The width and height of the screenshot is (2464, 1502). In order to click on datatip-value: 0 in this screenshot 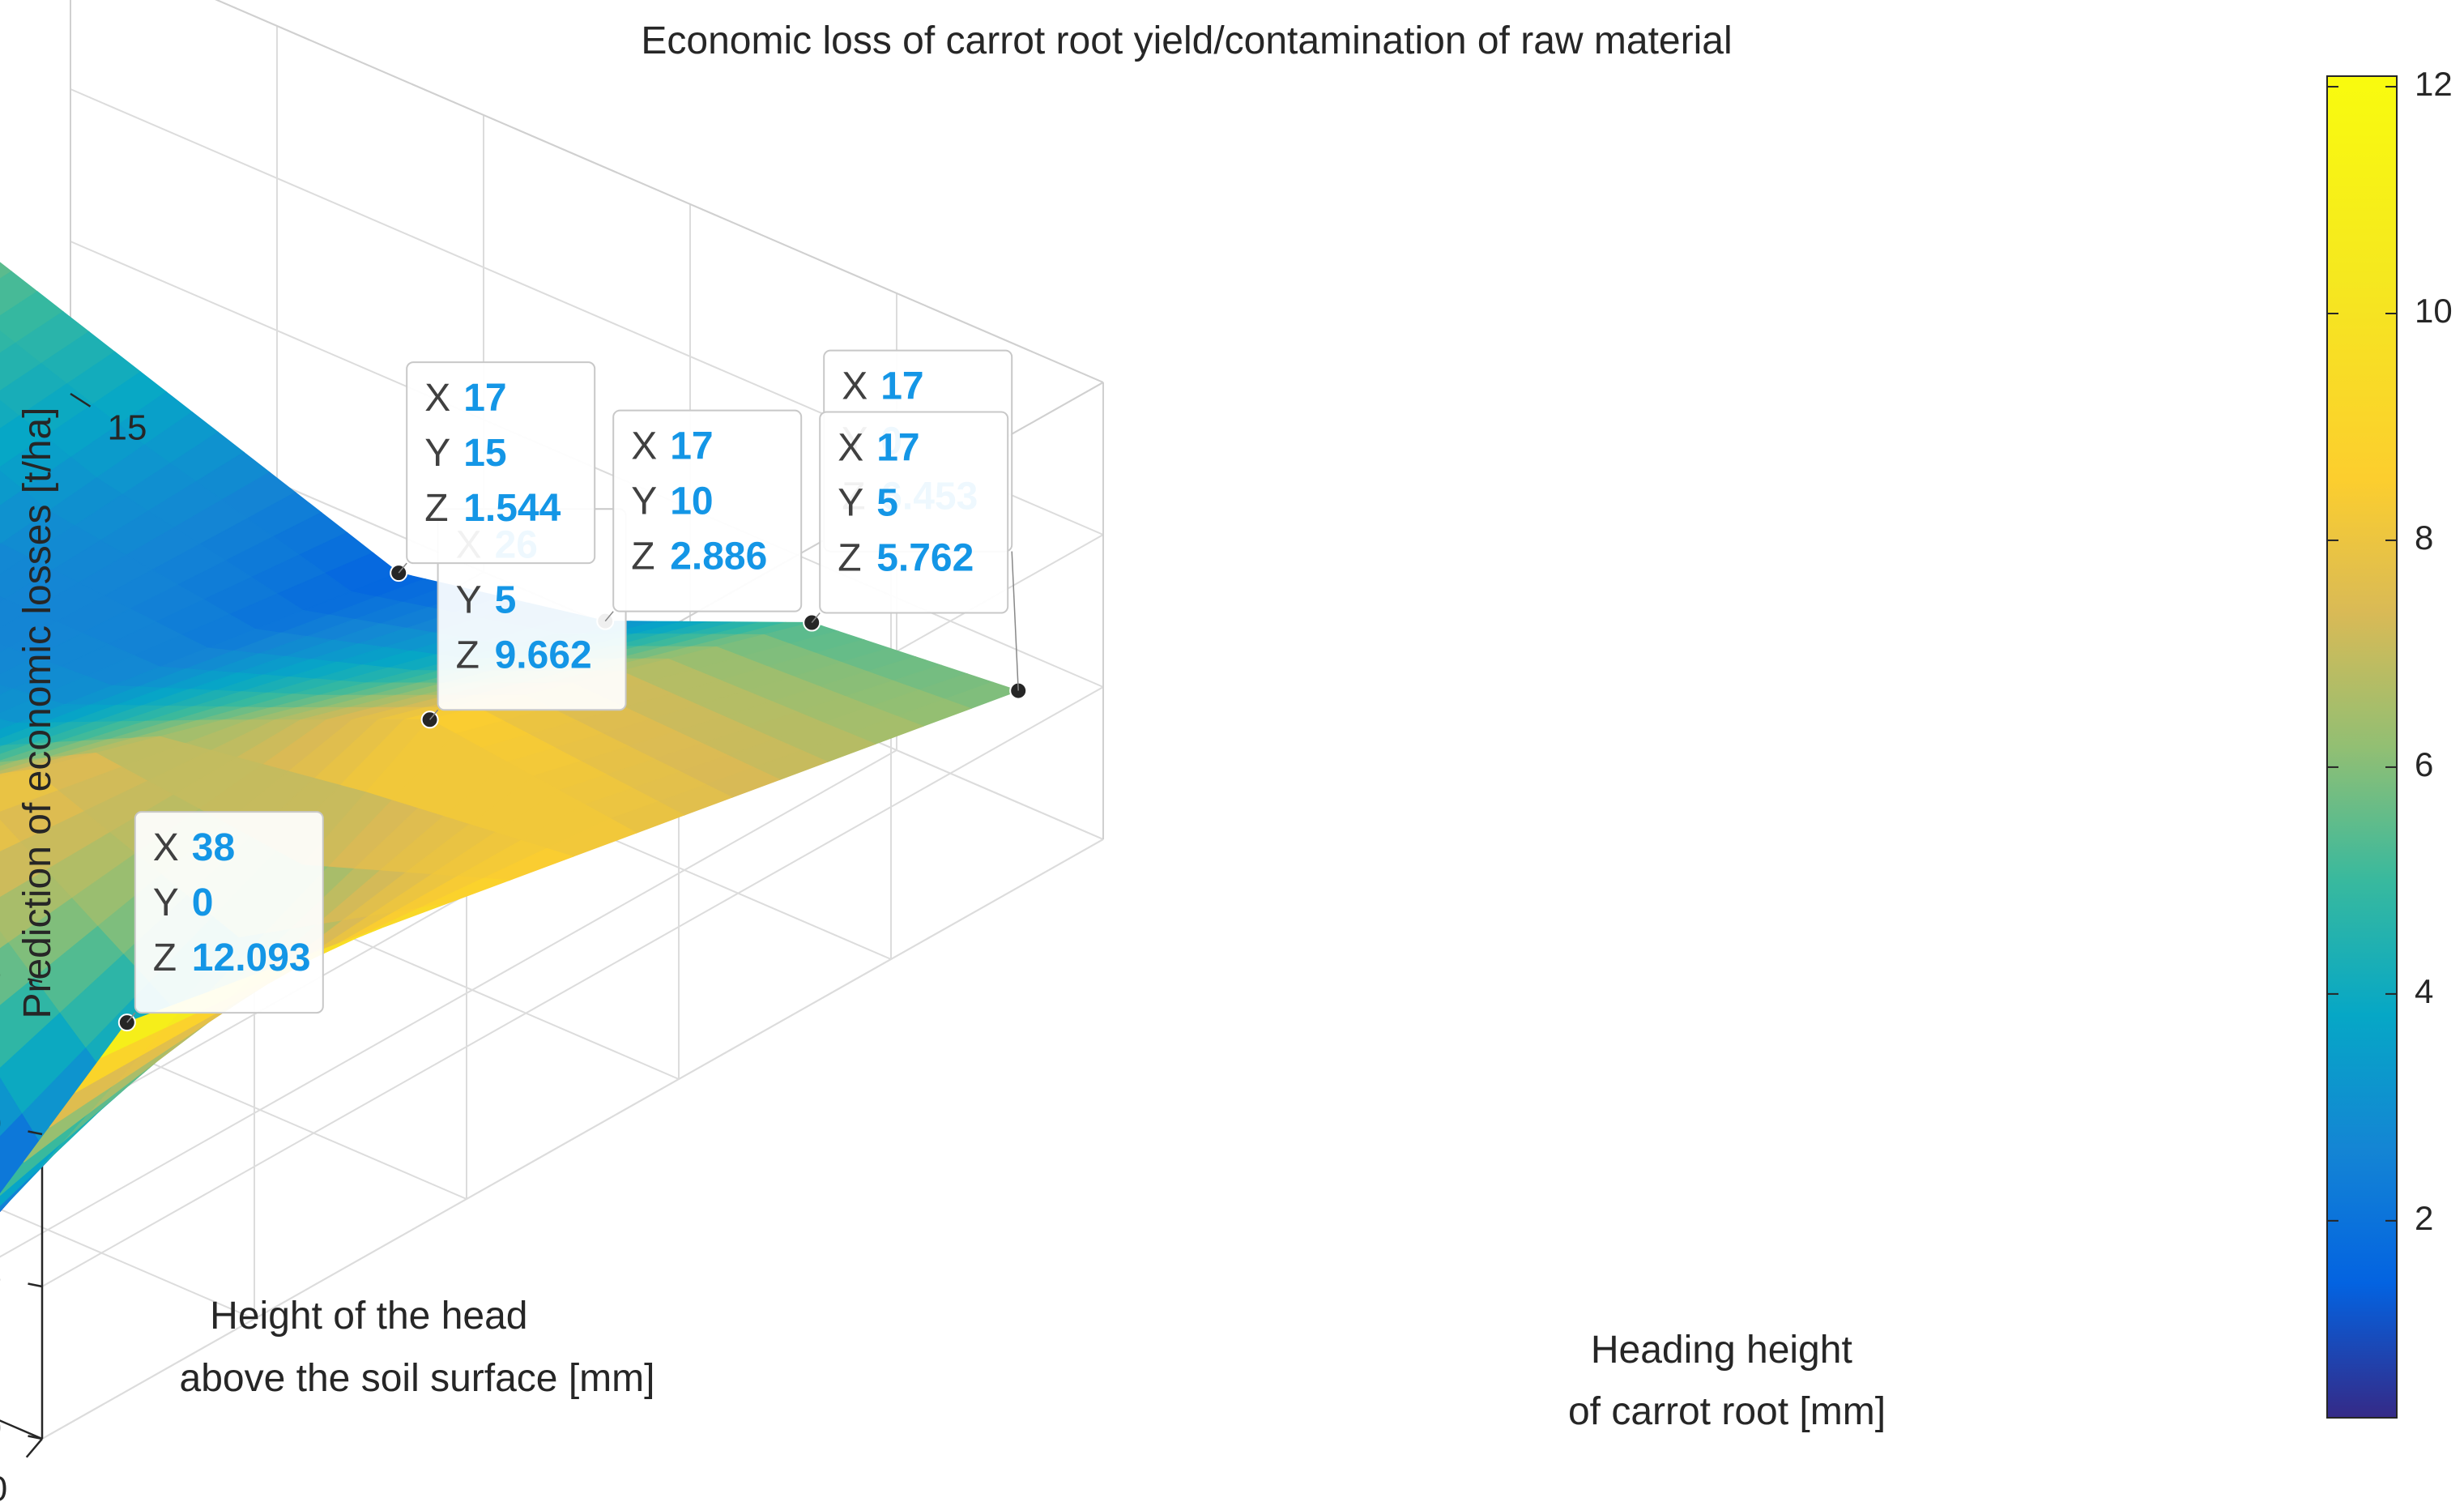, I will do `click(203, 902)`.